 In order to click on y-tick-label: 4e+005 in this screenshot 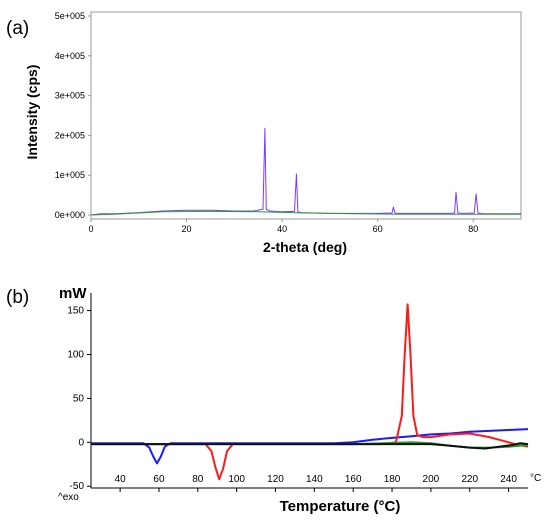, I will do `click(70, 56)`.